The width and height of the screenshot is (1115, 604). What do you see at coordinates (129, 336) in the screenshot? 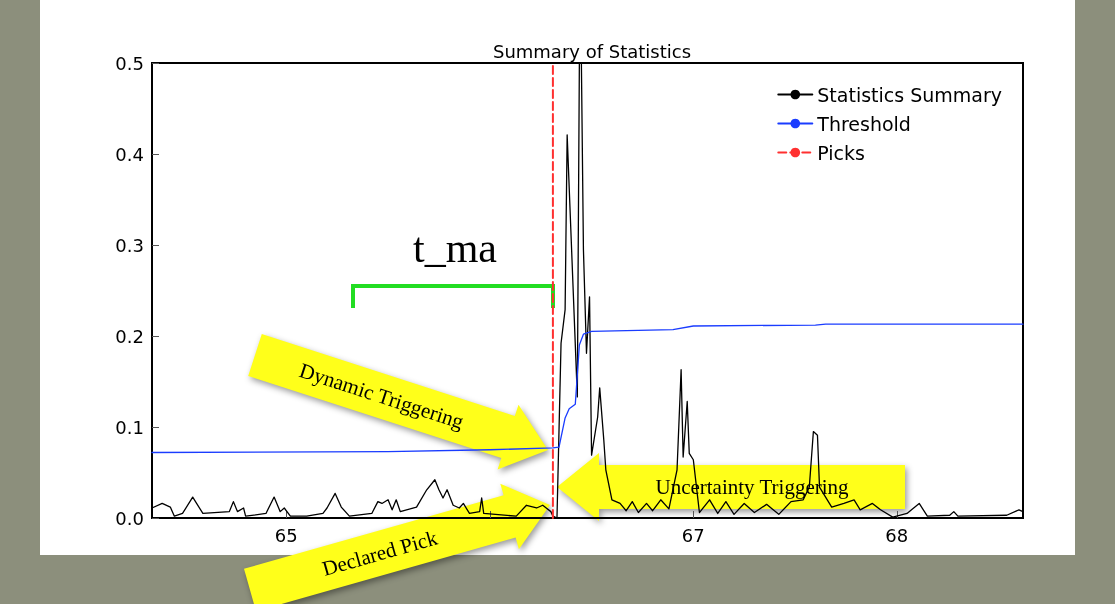
I see `y-tick-label: 0.2` at bounding box center [129, 336].